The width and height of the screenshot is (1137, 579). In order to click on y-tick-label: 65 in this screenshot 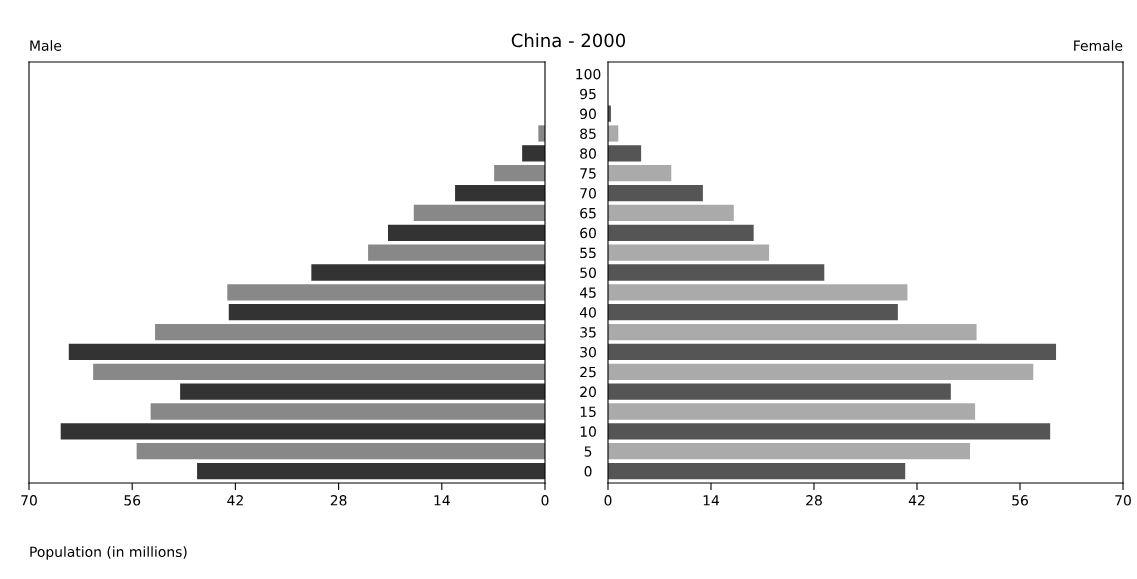, I will do `click(588, 213)`.